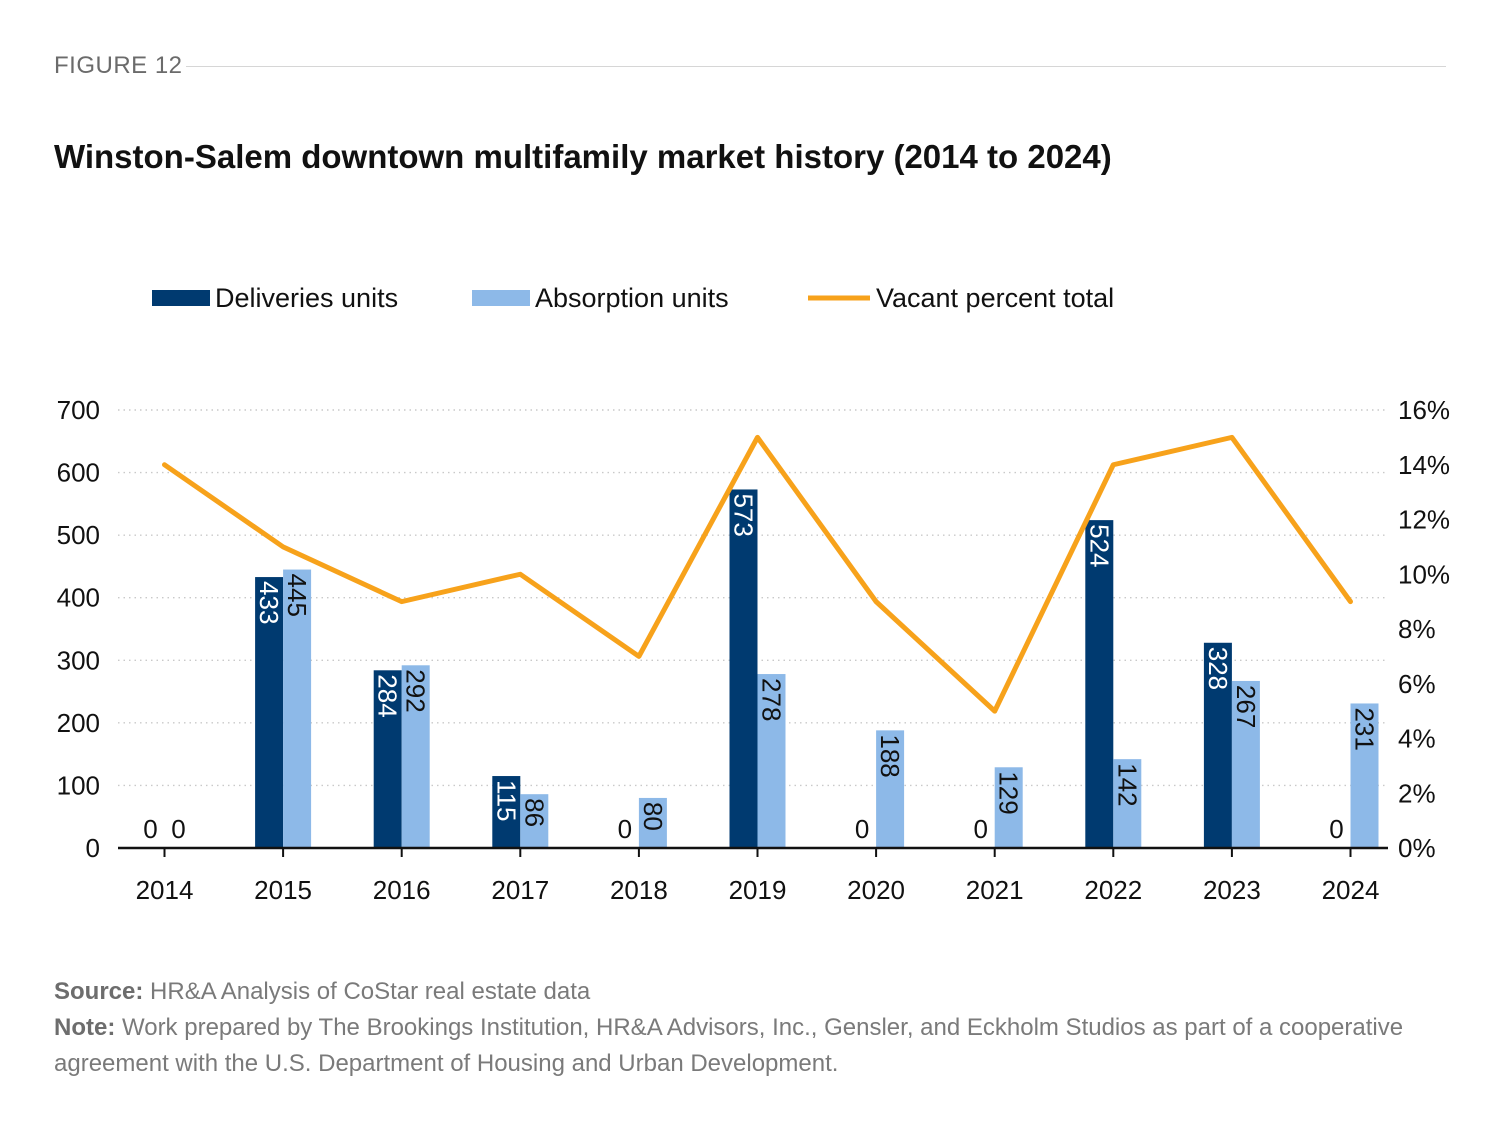  I want to click on data-label-absorption-units-2024: 231, so click(1365, 728).